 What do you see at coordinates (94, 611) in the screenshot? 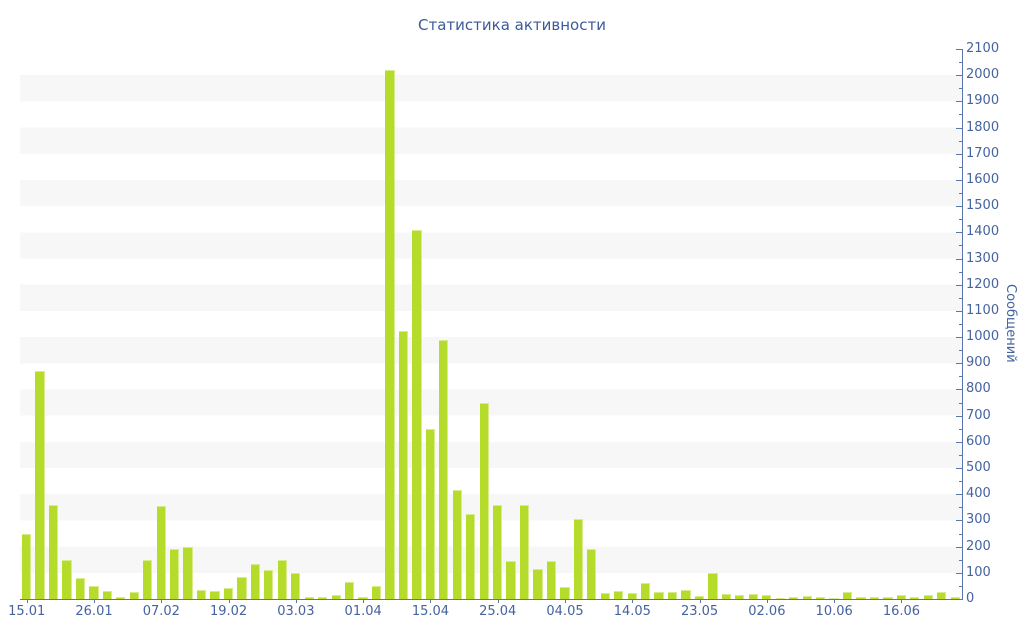
I see `x-tick-label: 26.01` at bounding box center [94, 611].